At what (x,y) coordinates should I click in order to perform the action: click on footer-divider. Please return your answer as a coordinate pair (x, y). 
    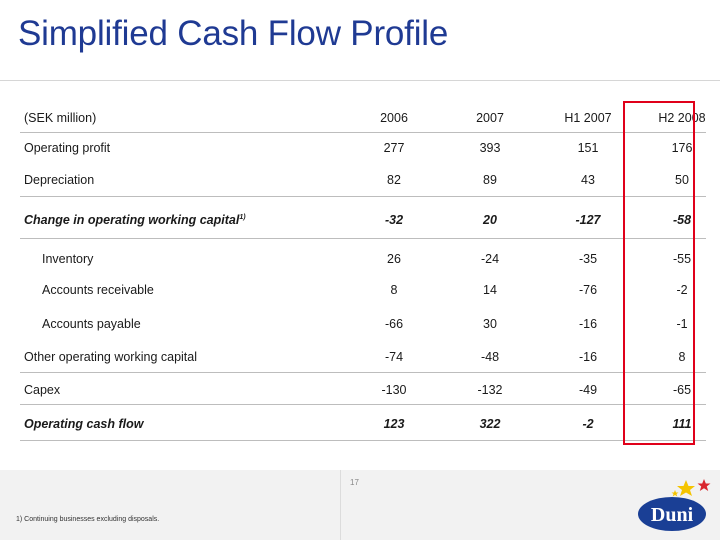
    Looking at the image, I should click on (340, 505).